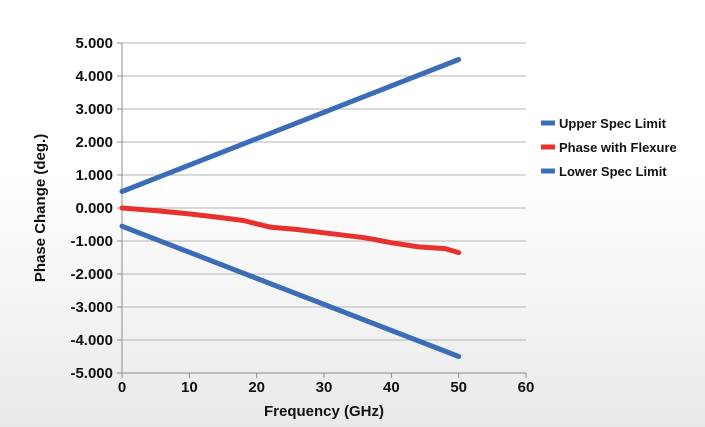 The height and width of the screenshot is (427, 705). I want to click on x-tick-label: 60, so click(526, 387).